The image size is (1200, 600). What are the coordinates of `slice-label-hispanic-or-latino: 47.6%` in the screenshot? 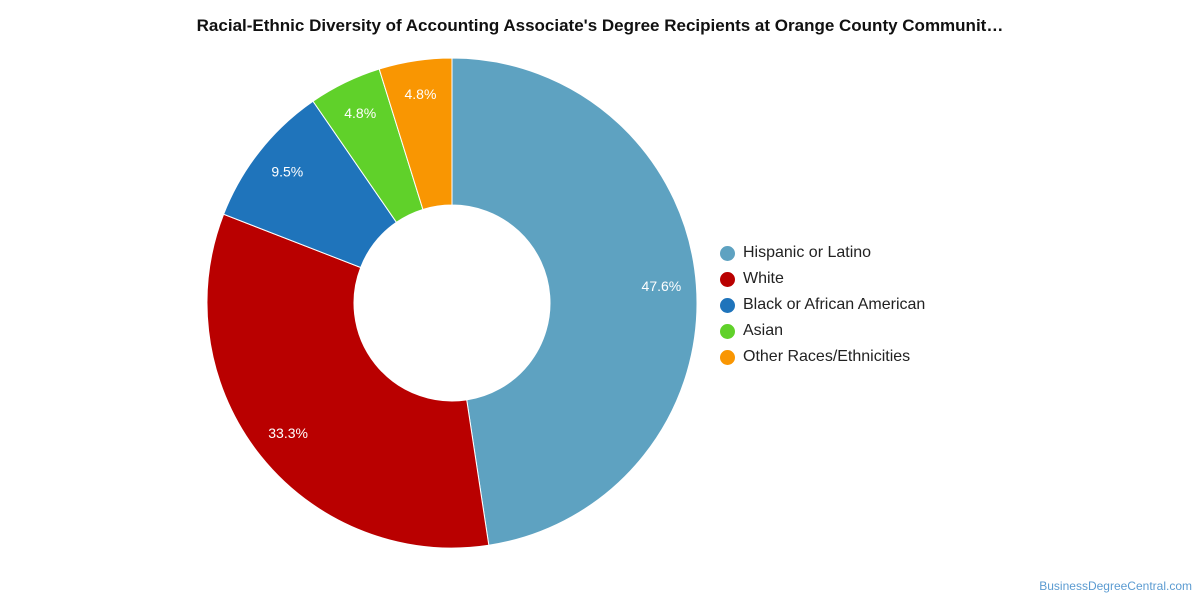 It's located at (662, 286).